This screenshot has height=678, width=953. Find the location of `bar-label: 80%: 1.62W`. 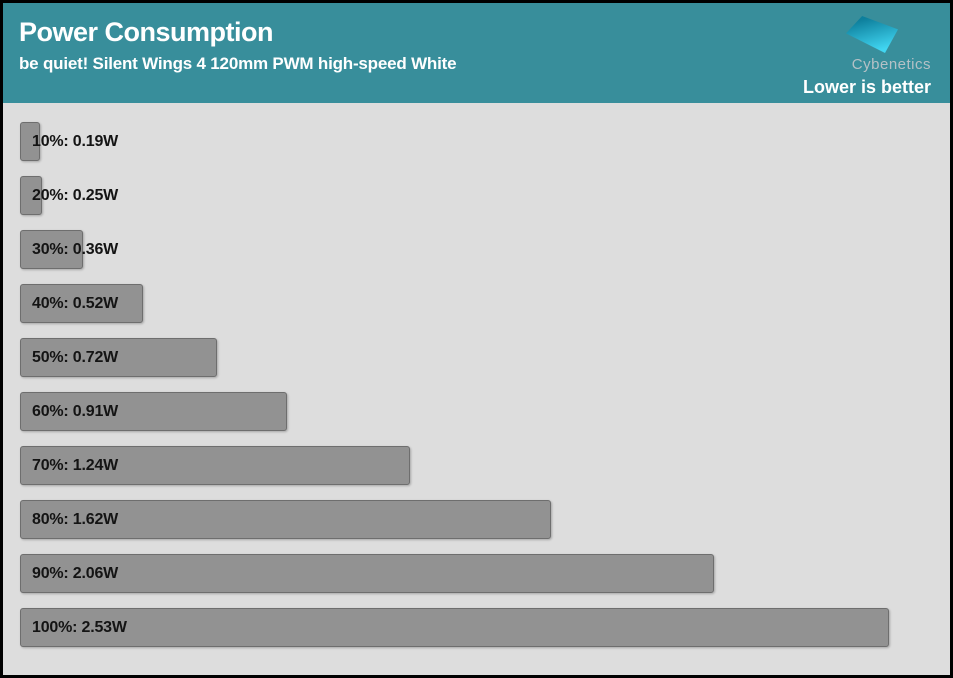

bar-label: 80%: 1.62W is located at coordinates (75, 519).